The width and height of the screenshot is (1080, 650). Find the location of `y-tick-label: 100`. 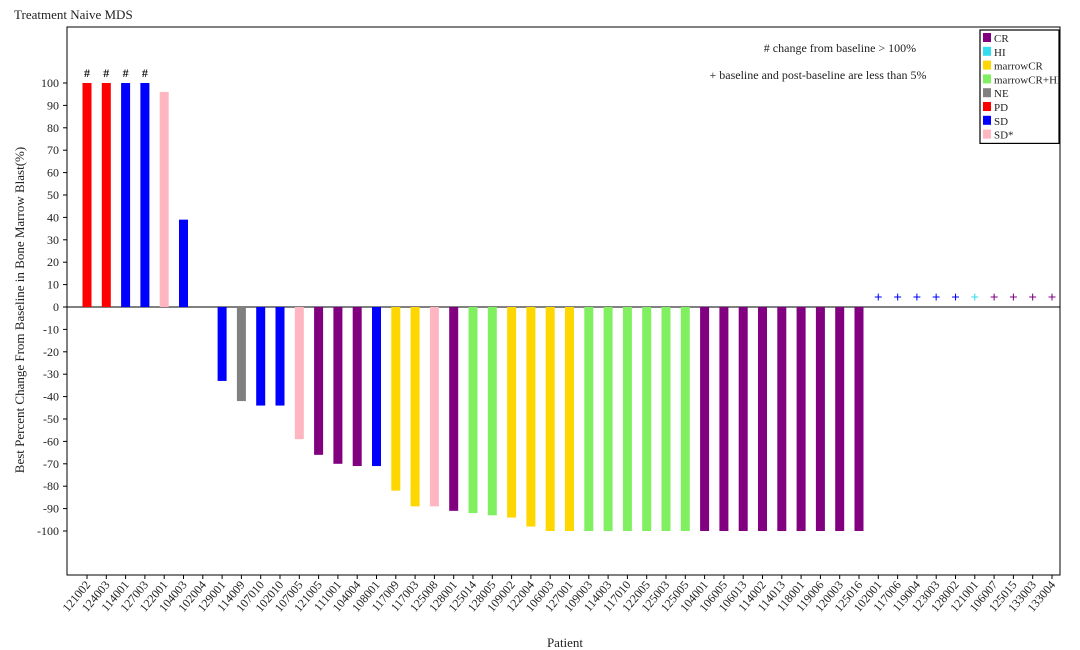

y-tick-label: 100 is located at coordinates (50, 83).